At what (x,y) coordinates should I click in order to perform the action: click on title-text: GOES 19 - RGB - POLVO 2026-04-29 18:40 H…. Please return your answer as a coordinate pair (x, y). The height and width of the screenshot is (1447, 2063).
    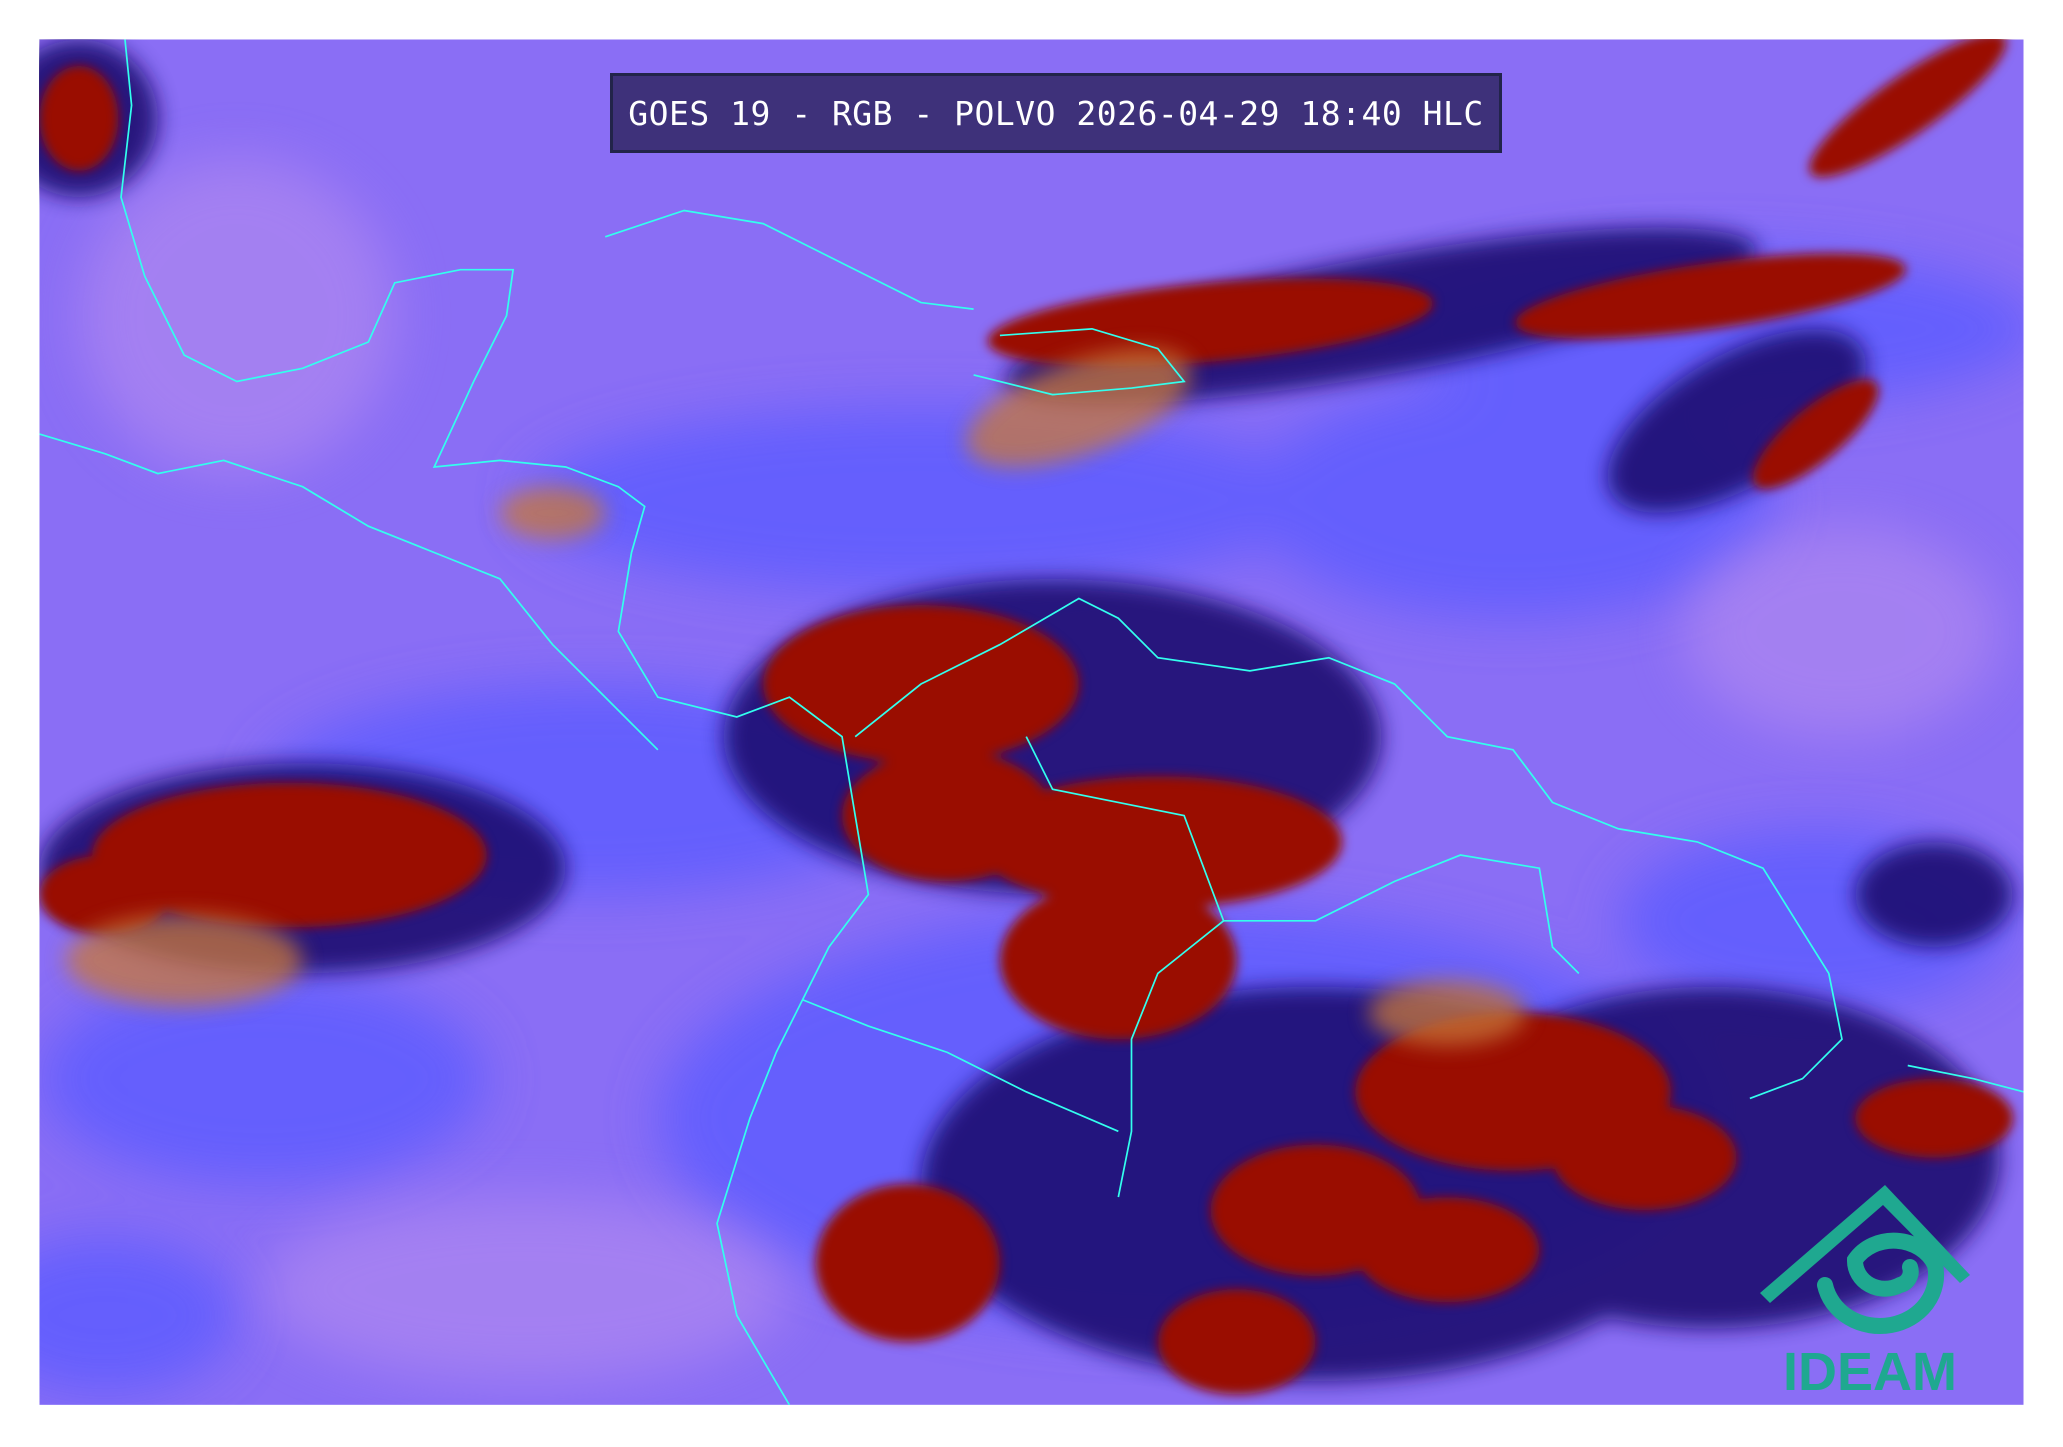
    Looking at the image, I should click on (1056, 113).